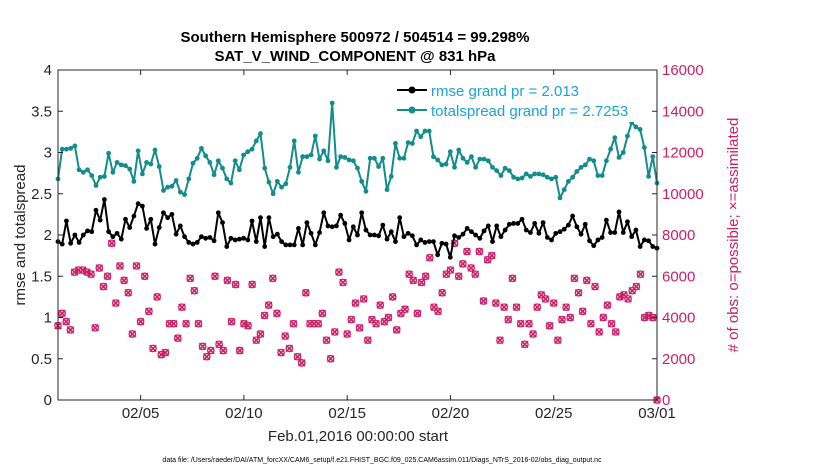 The image size is (830, 470). What do you see at coordinates (657, 413) in the screenshot?
I see `x-tick-label: 03/01` at bounding box center [657, 413].